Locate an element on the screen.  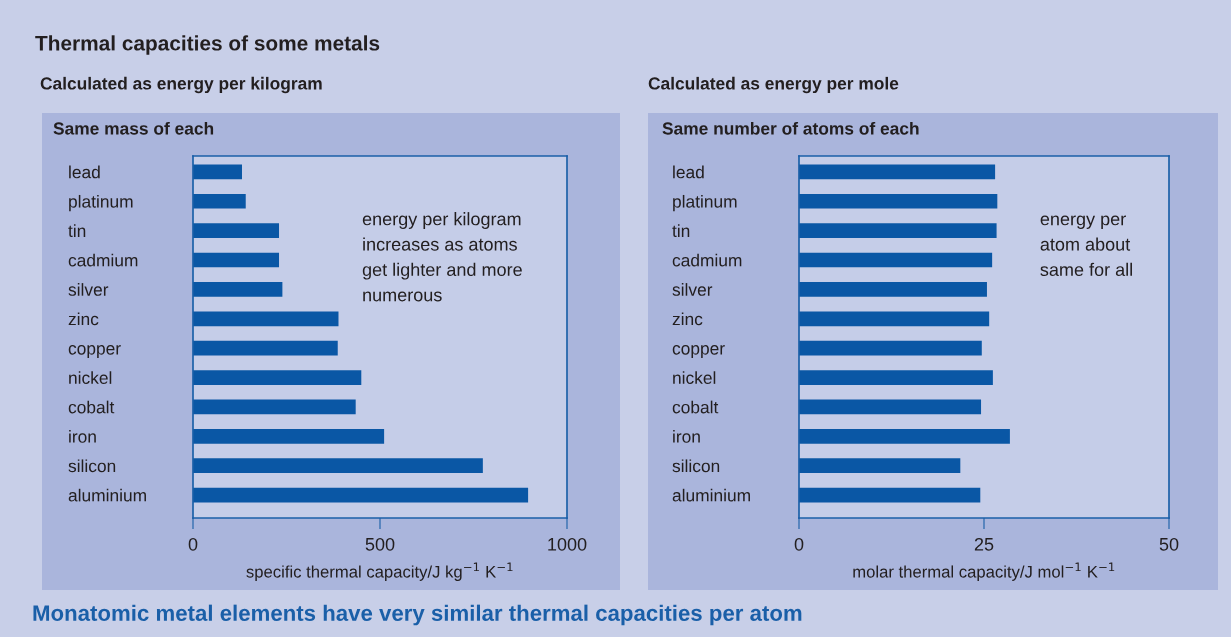
annotation: energy per kilogram increases as atoms get lighter and more numerous is located at coordinates (442, 257).